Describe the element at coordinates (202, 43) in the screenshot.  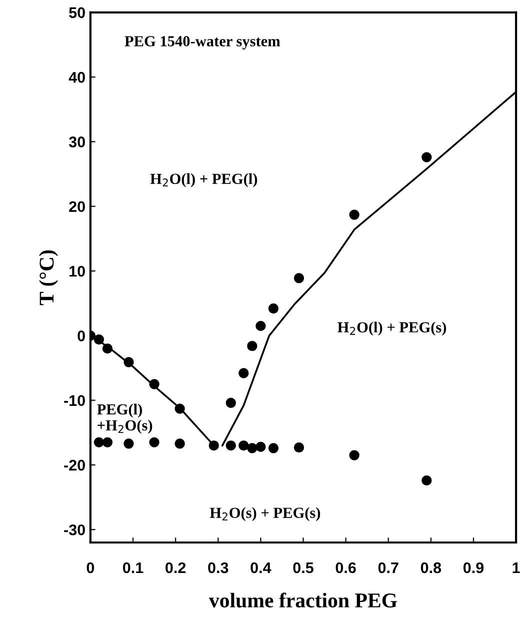
I see `annotation: PEG 1540-water system` at that location.